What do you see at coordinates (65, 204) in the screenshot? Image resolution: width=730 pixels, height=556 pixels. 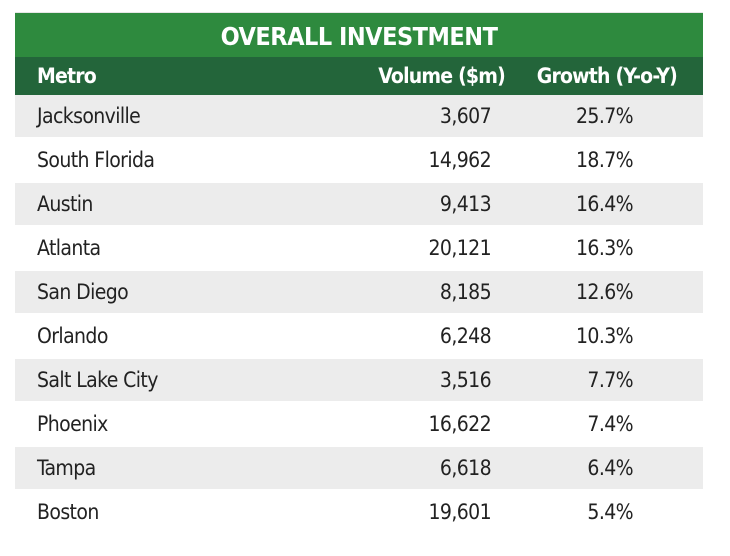 I see `cell-metro: Austin` at bounding box center [65, 204].